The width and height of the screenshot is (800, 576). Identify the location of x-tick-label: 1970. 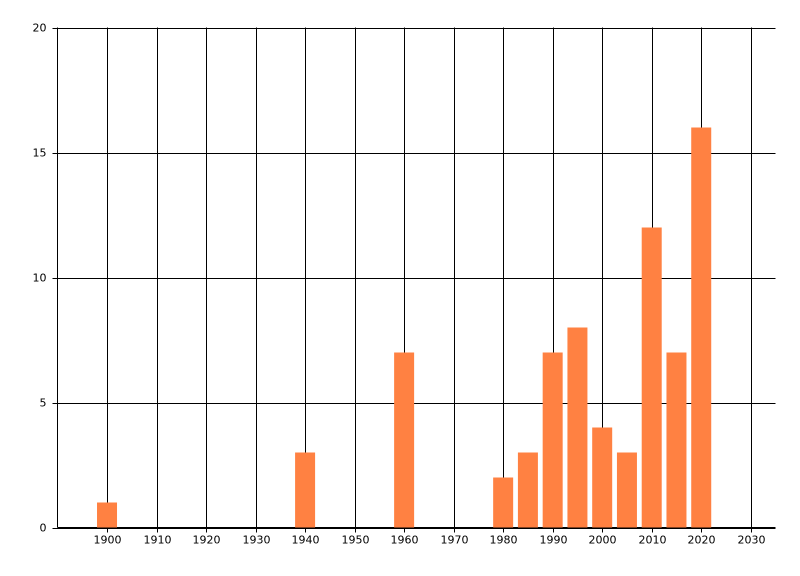
(455, 540).